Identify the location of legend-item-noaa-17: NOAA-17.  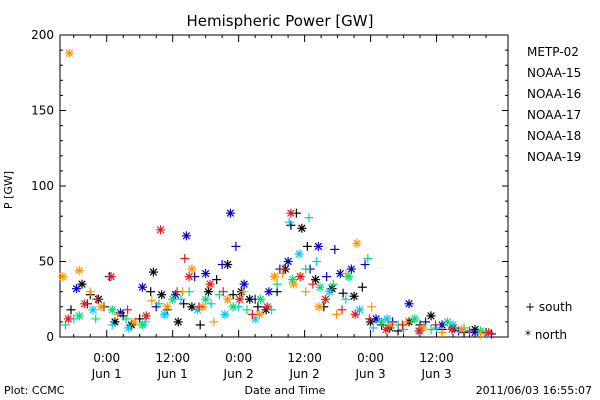
(554, 115).